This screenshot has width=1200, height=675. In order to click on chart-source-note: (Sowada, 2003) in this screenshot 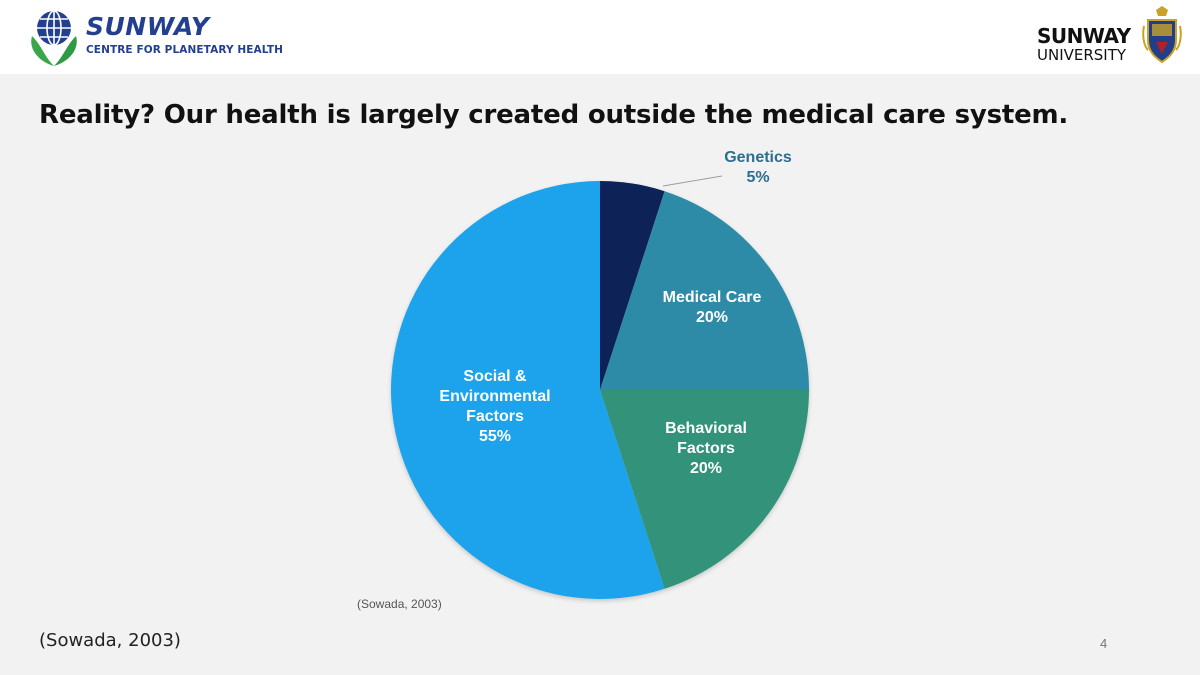, I will do `click(399, 604)`.